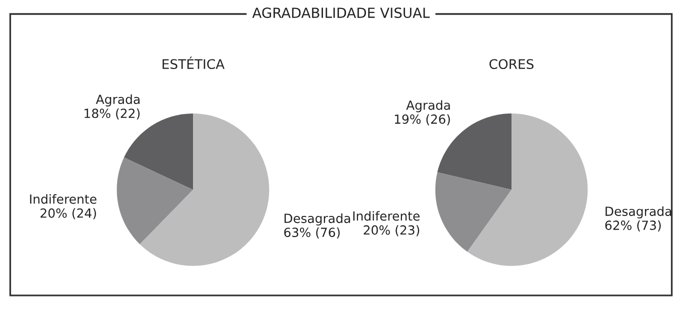  Describe the element at coordinates (312, 233) in the screenshot. I see `data-label: 63% (76)` at that location.